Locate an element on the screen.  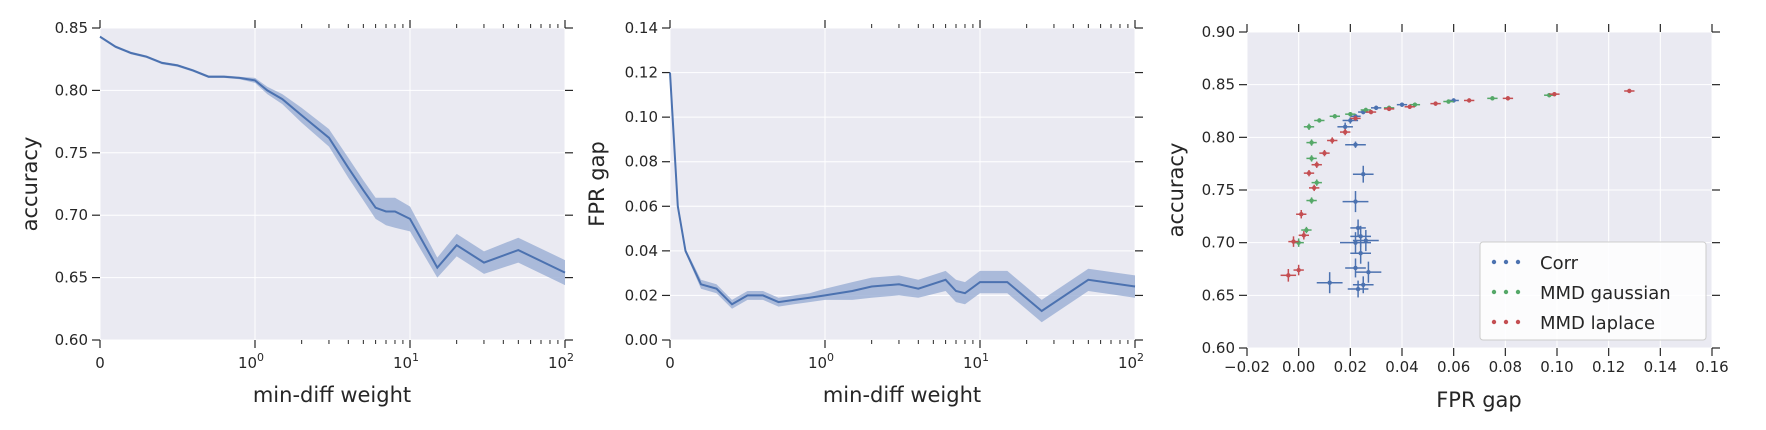
x-tick-label: −0.02 is located at coordinates (1247, 367).